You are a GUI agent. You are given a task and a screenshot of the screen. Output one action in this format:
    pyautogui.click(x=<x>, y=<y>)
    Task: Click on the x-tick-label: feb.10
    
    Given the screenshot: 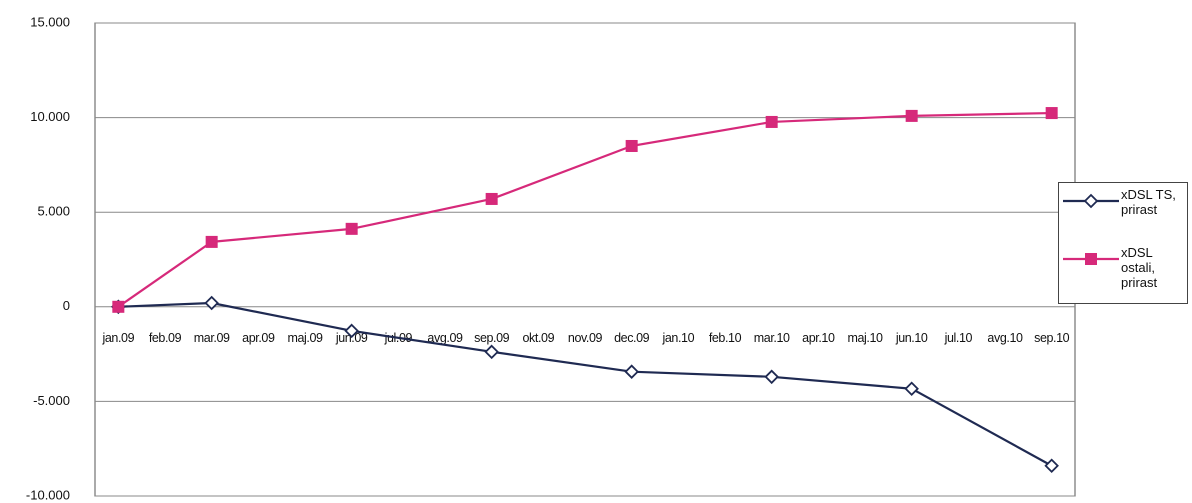 What is the action you would take?
    pyautogui.click(x=725, y=338)
    